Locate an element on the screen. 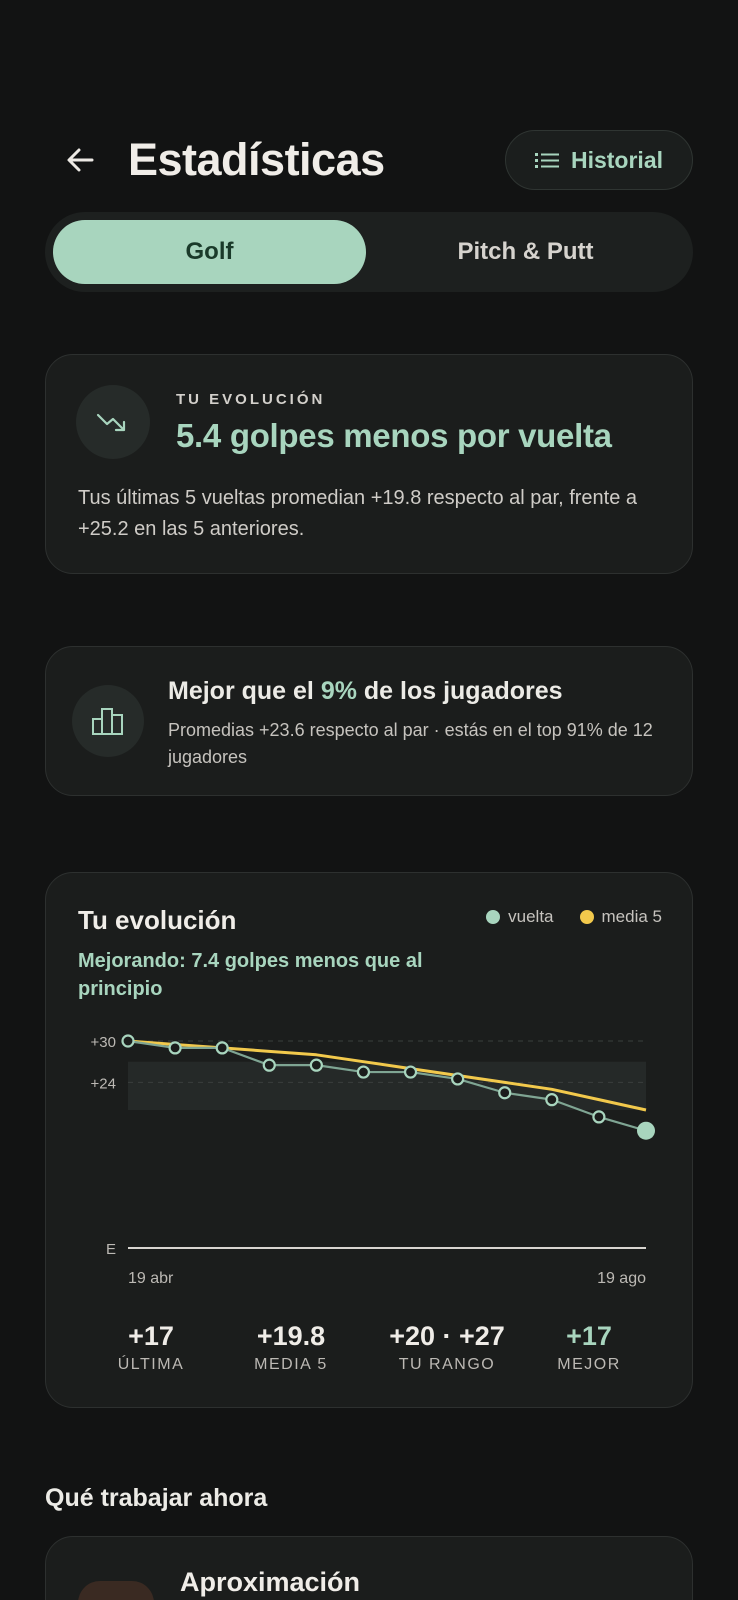 Image resolution: width=738 pixels, height=1600 pixels. stat-average-5: +19.8 MEDIA 5 is located at coordinates (291, 1347).